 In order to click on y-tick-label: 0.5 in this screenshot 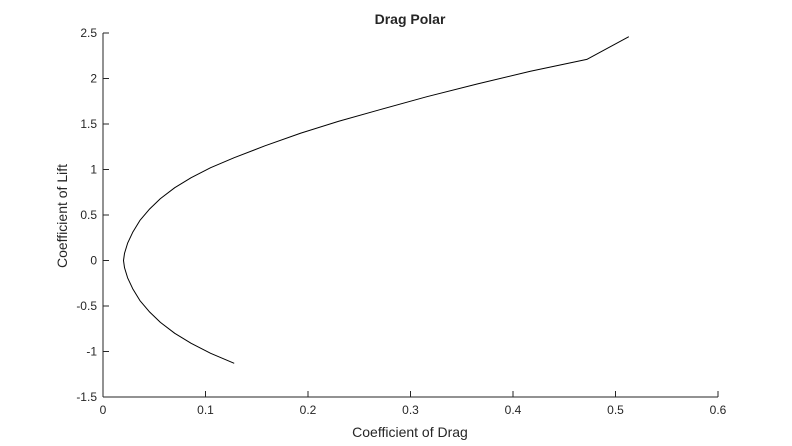, I will do `click(88, 215)`.